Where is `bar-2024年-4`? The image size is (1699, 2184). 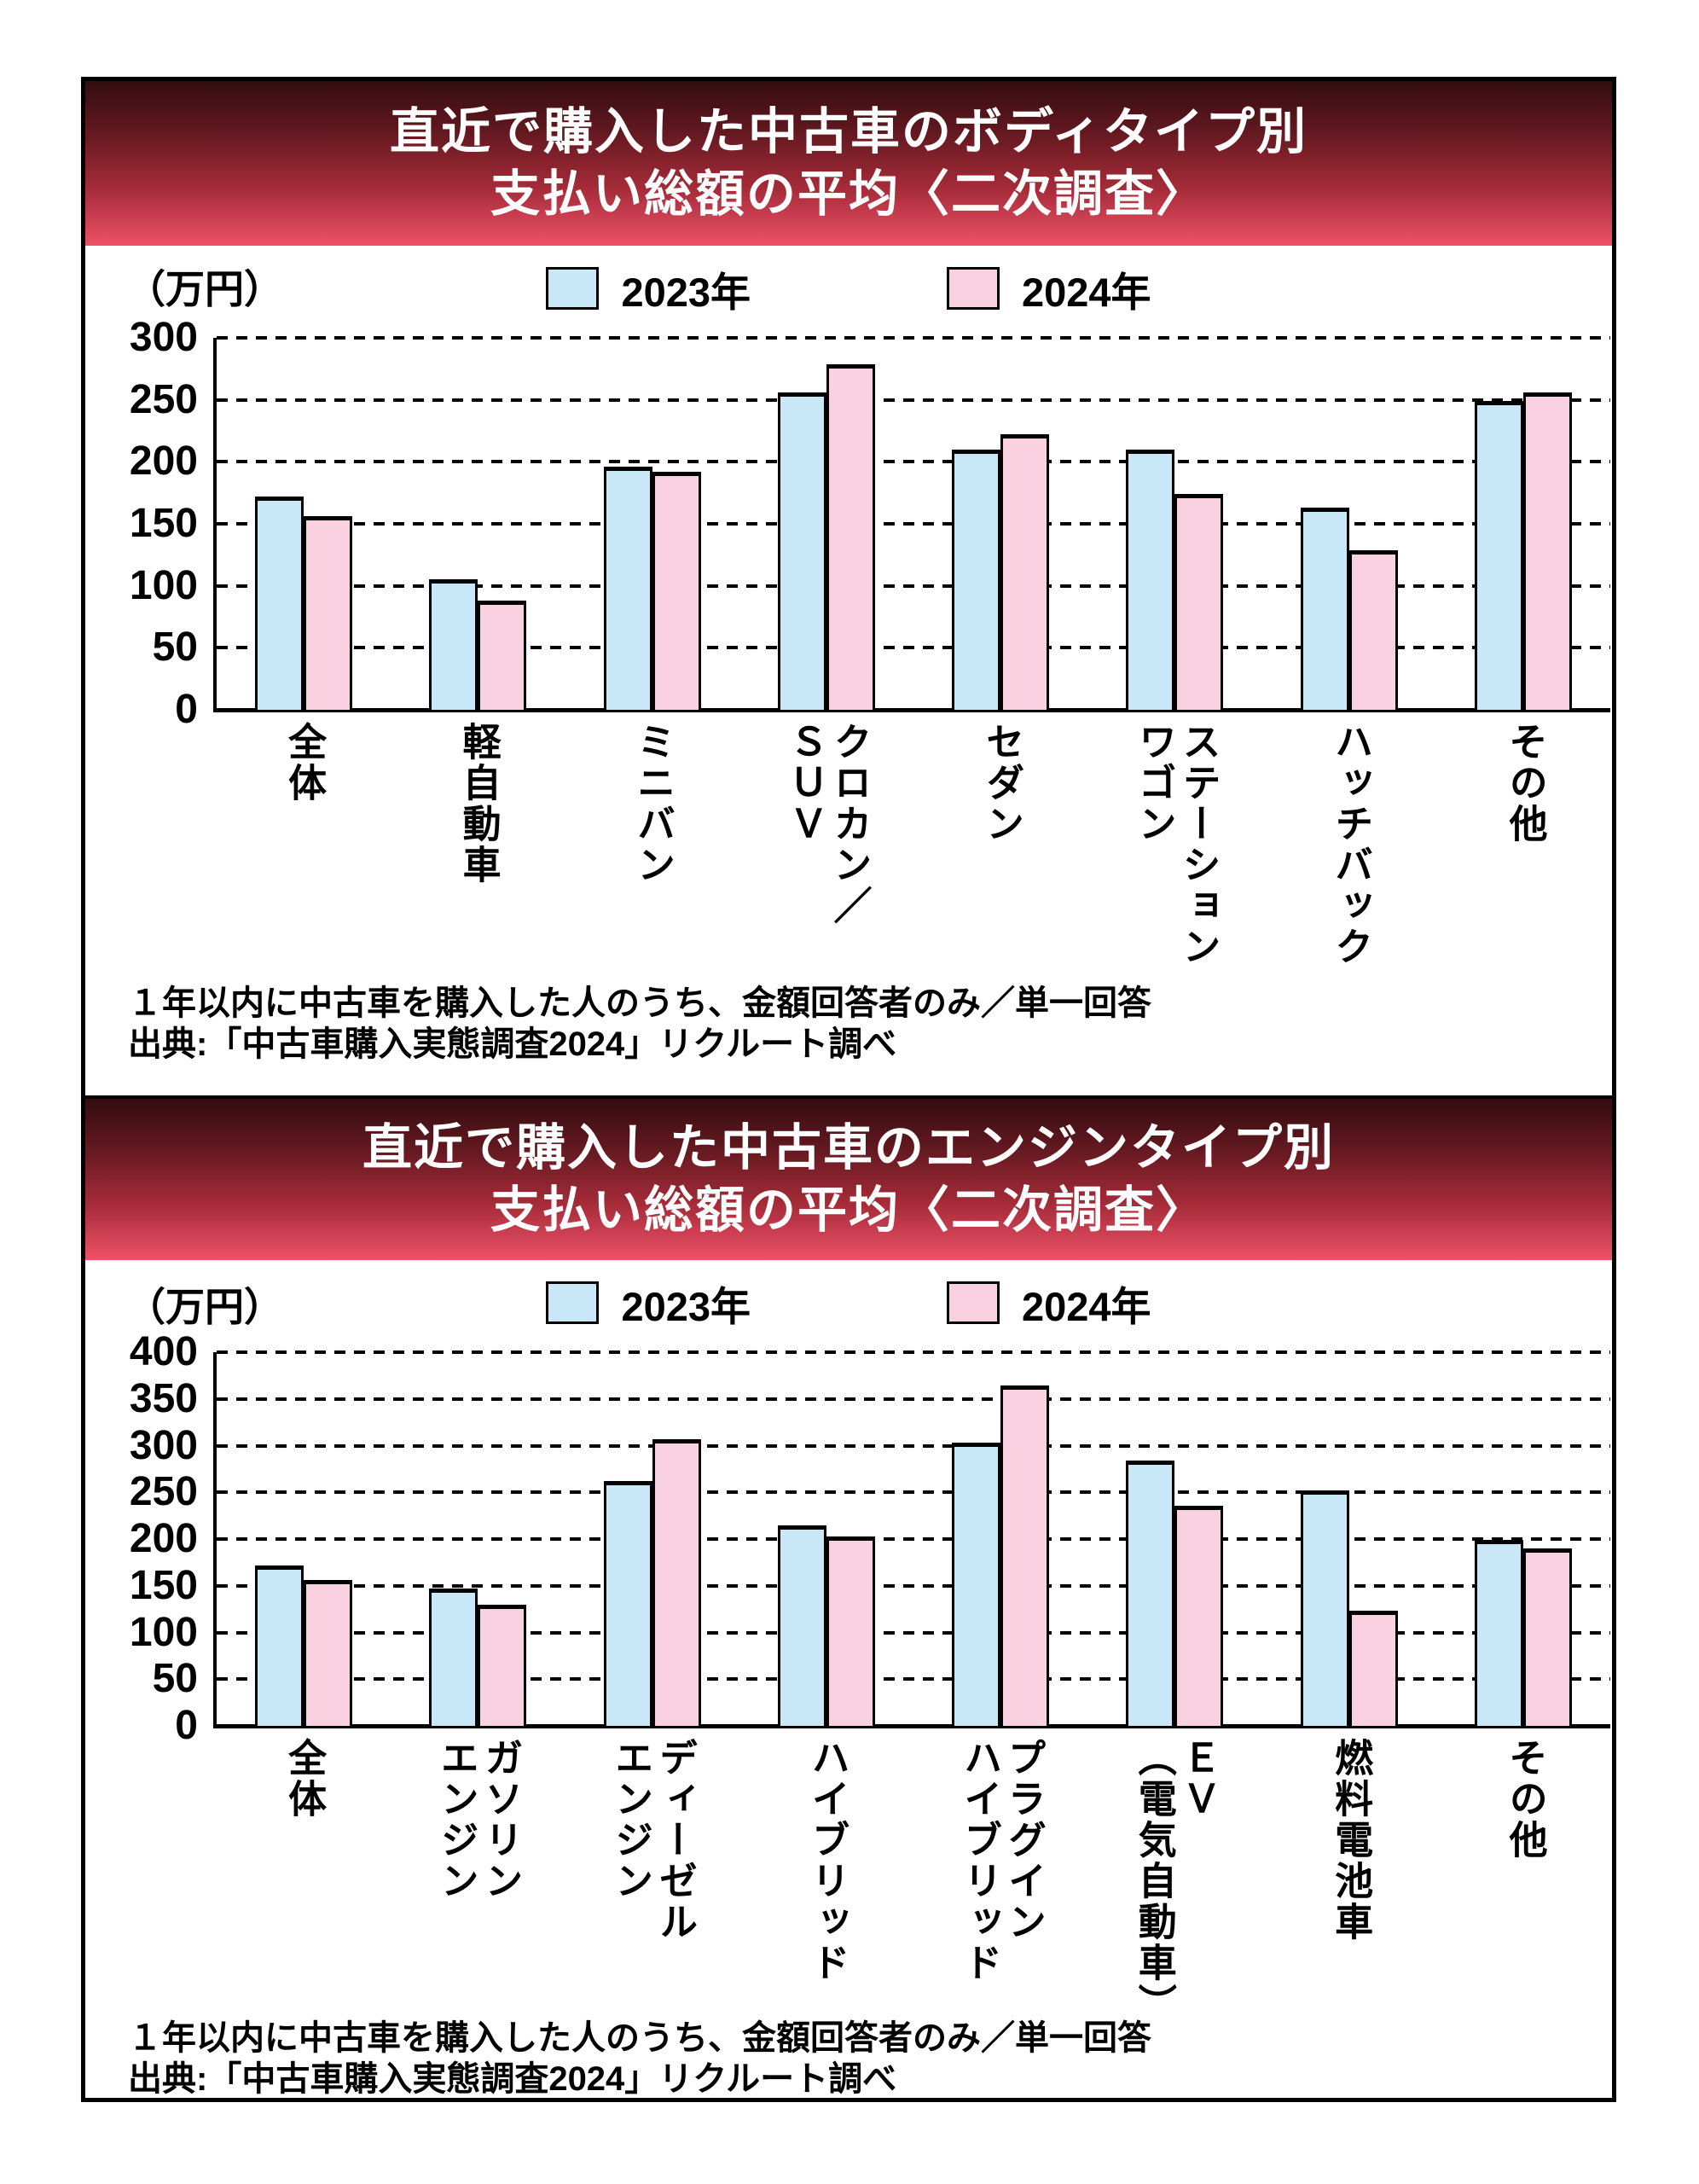 bar-2024年-4 is located at coordinates (1025, 1555).